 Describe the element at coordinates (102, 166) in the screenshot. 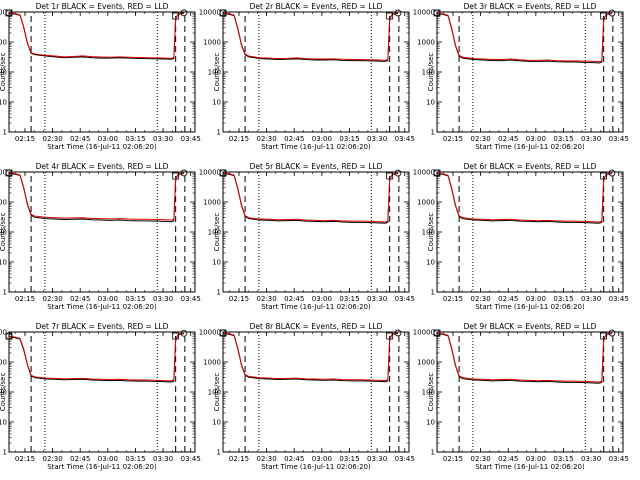

I see `panel-title: Det 4r BLACK = Events, RED = LLD` at that location.